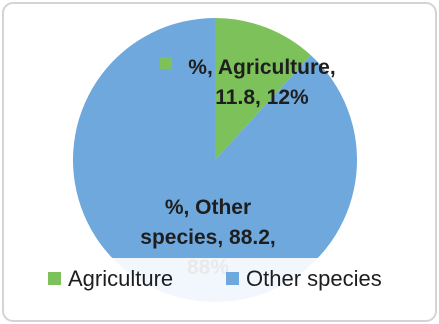 Image resolution: width=439 pixels, height=324 pixels. I want to click on legend-label: Other species, so click(314, 278).